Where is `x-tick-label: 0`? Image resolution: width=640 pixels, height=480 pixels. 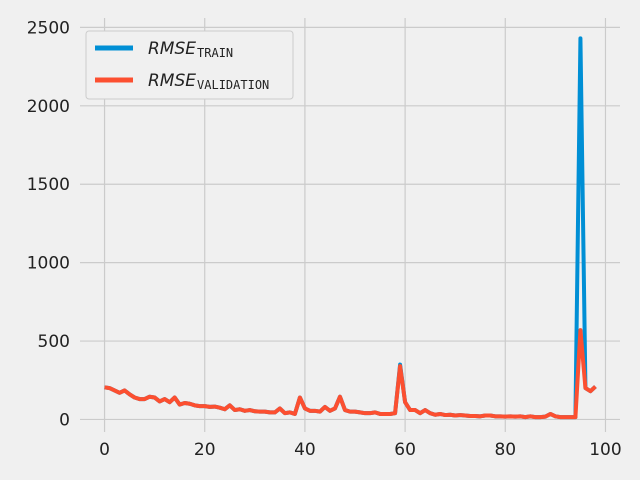 x-tick-label: 0 is located at coordinates (104, 450).